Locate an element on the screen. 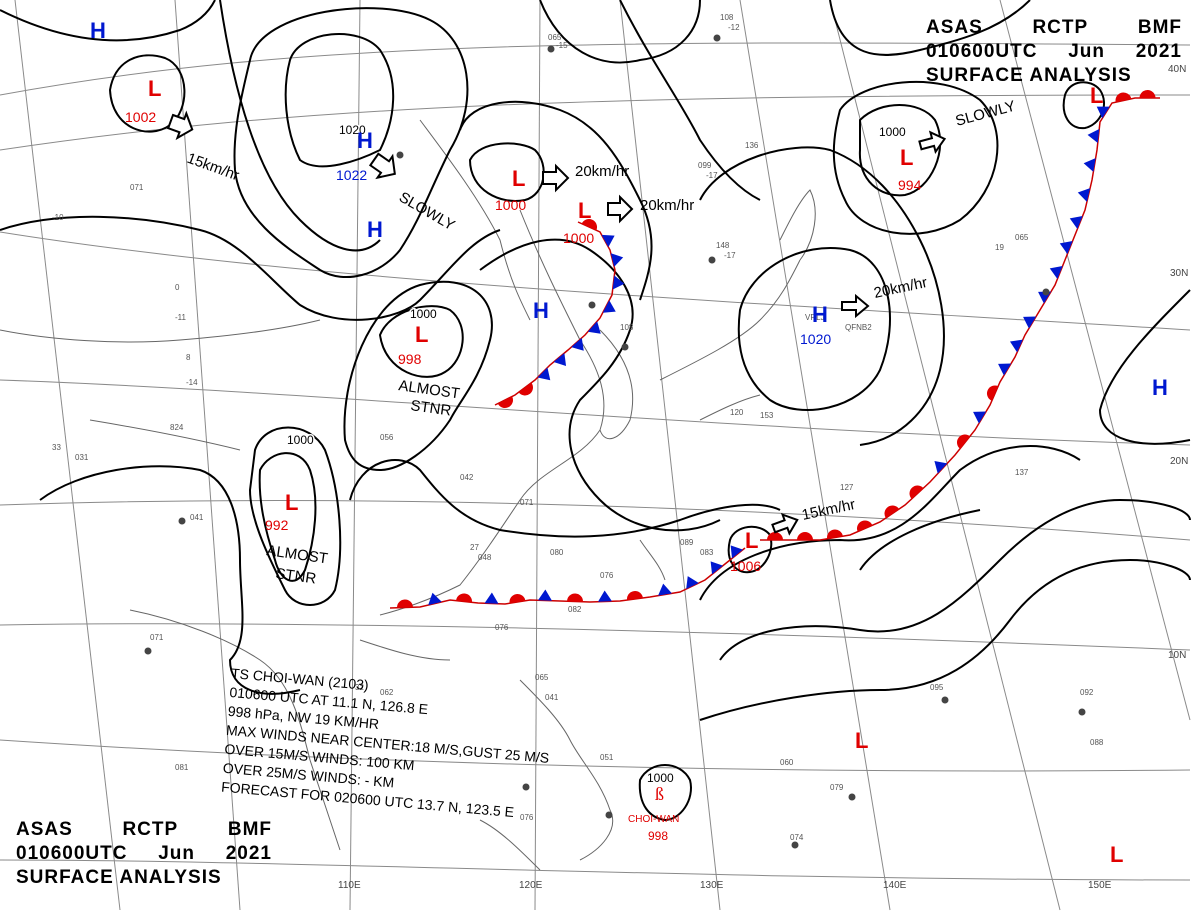 This screenshot has width=1200, height=915. header-bottom-l2c: 2021 is located at coordinates (248, 853).